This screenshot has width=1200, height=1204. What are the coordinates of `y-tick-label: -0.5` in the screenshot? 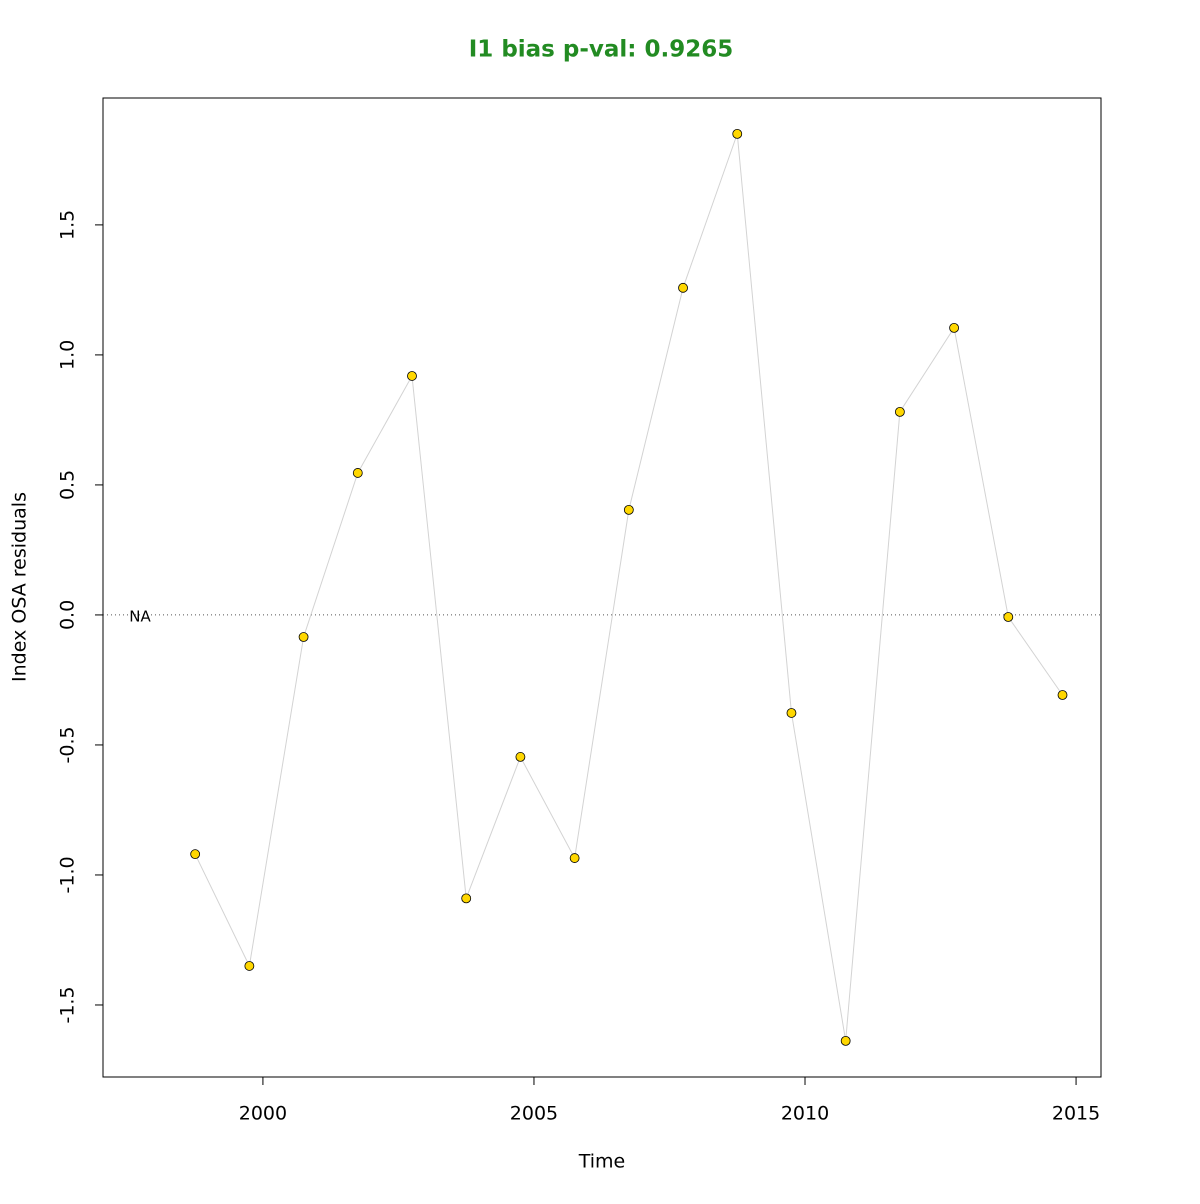 It's located at (68, 744).